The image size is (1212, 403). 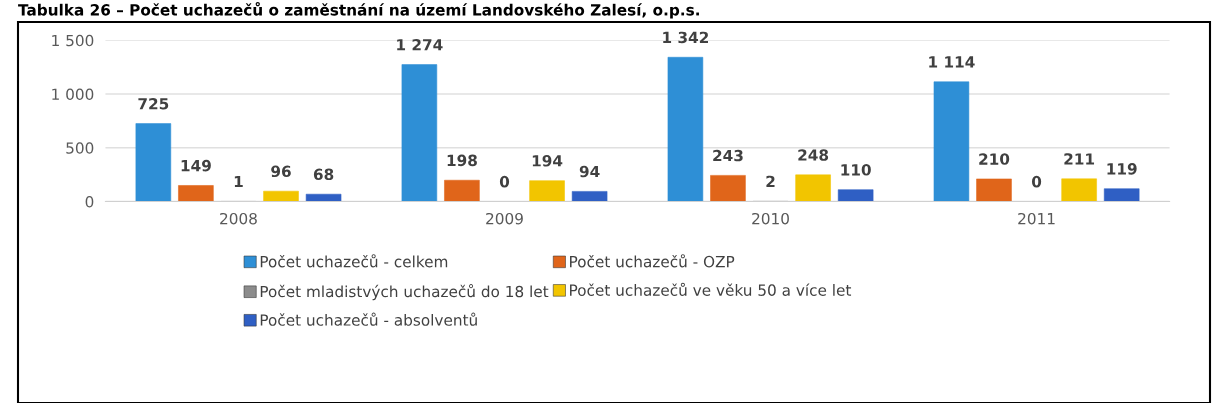 I want to click on data-label: 149, so click(x=196, y=165).